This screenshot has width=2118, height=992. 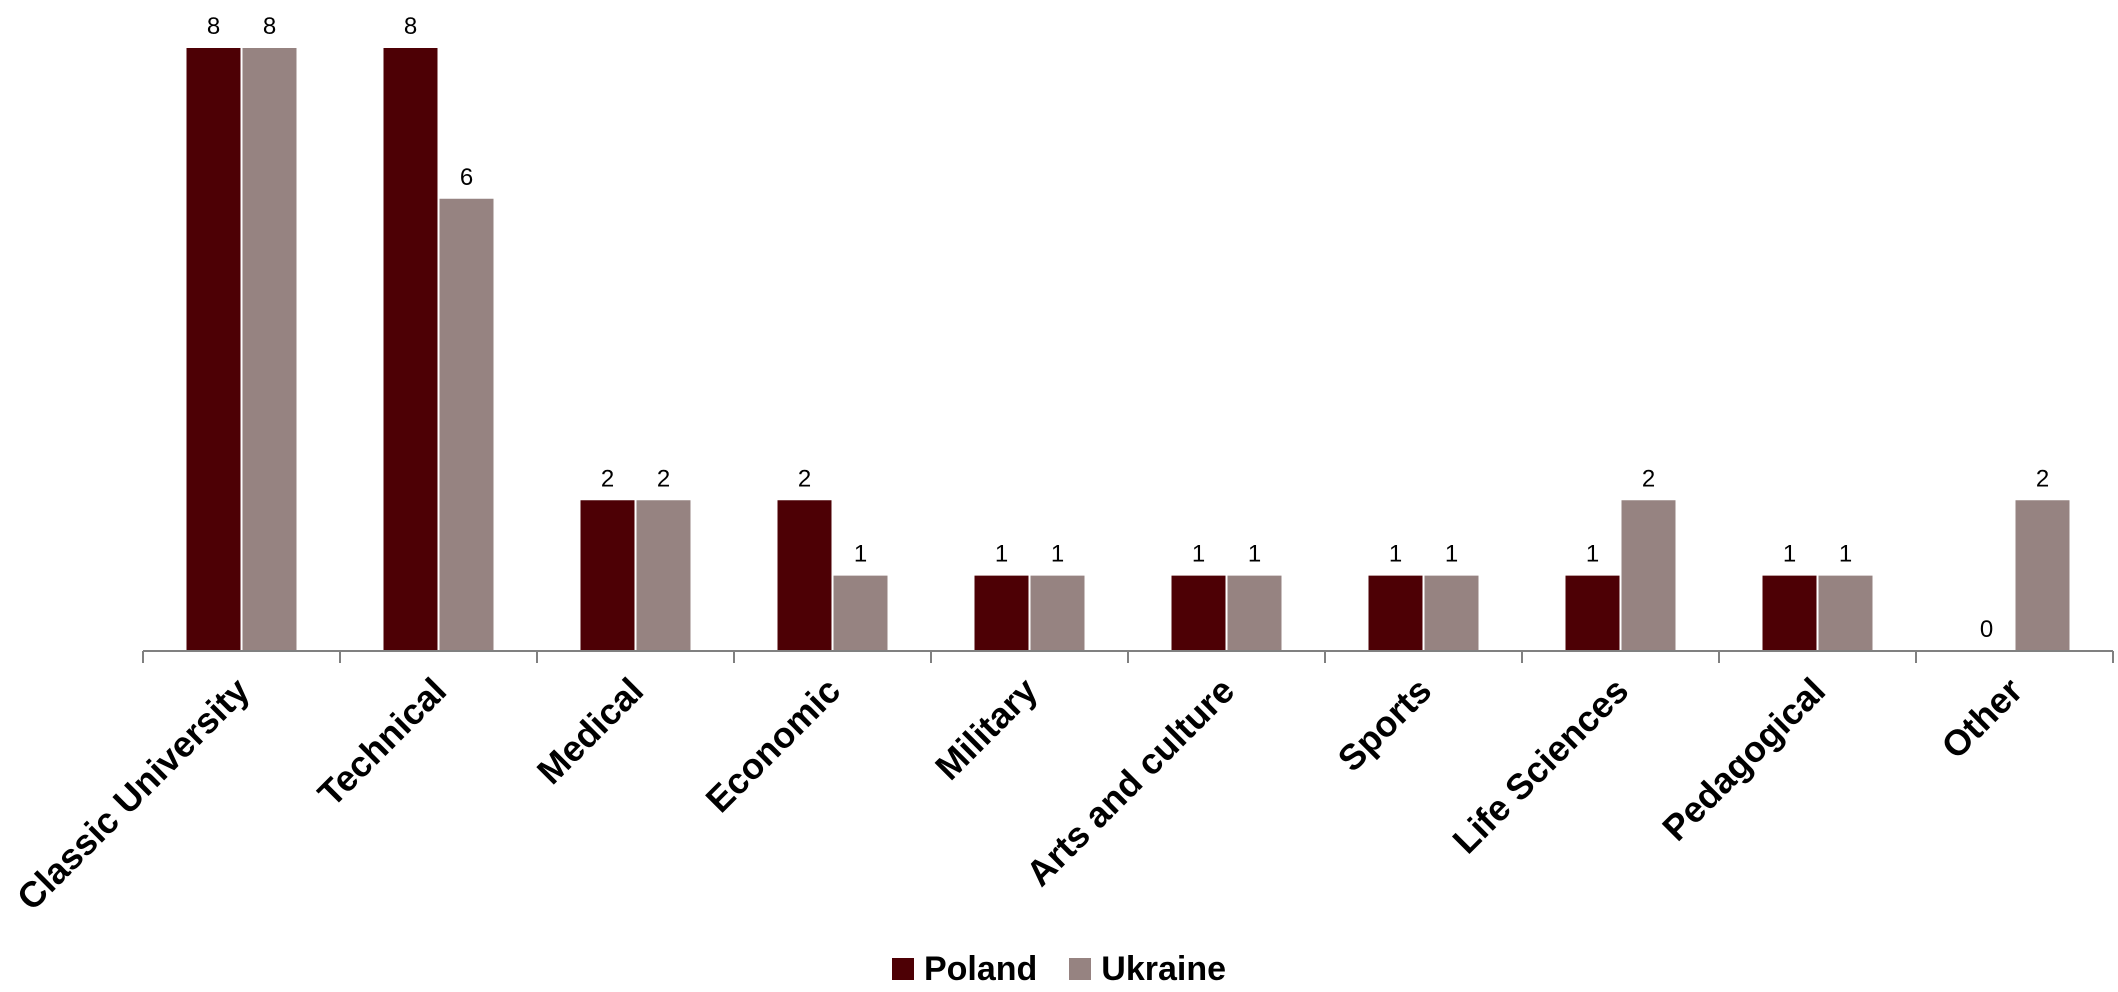 What do you see at coordinates (410, 26) in the screenshot?
I see `data-label-poland-technical: 8` at bounding box center [410, 26].